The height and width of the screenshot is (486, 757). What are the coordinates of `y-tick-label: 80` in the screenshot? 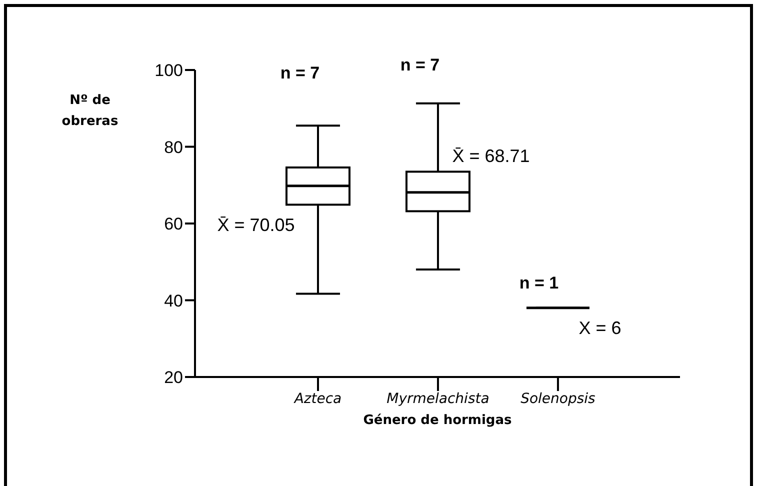 It's located at (173, 147).